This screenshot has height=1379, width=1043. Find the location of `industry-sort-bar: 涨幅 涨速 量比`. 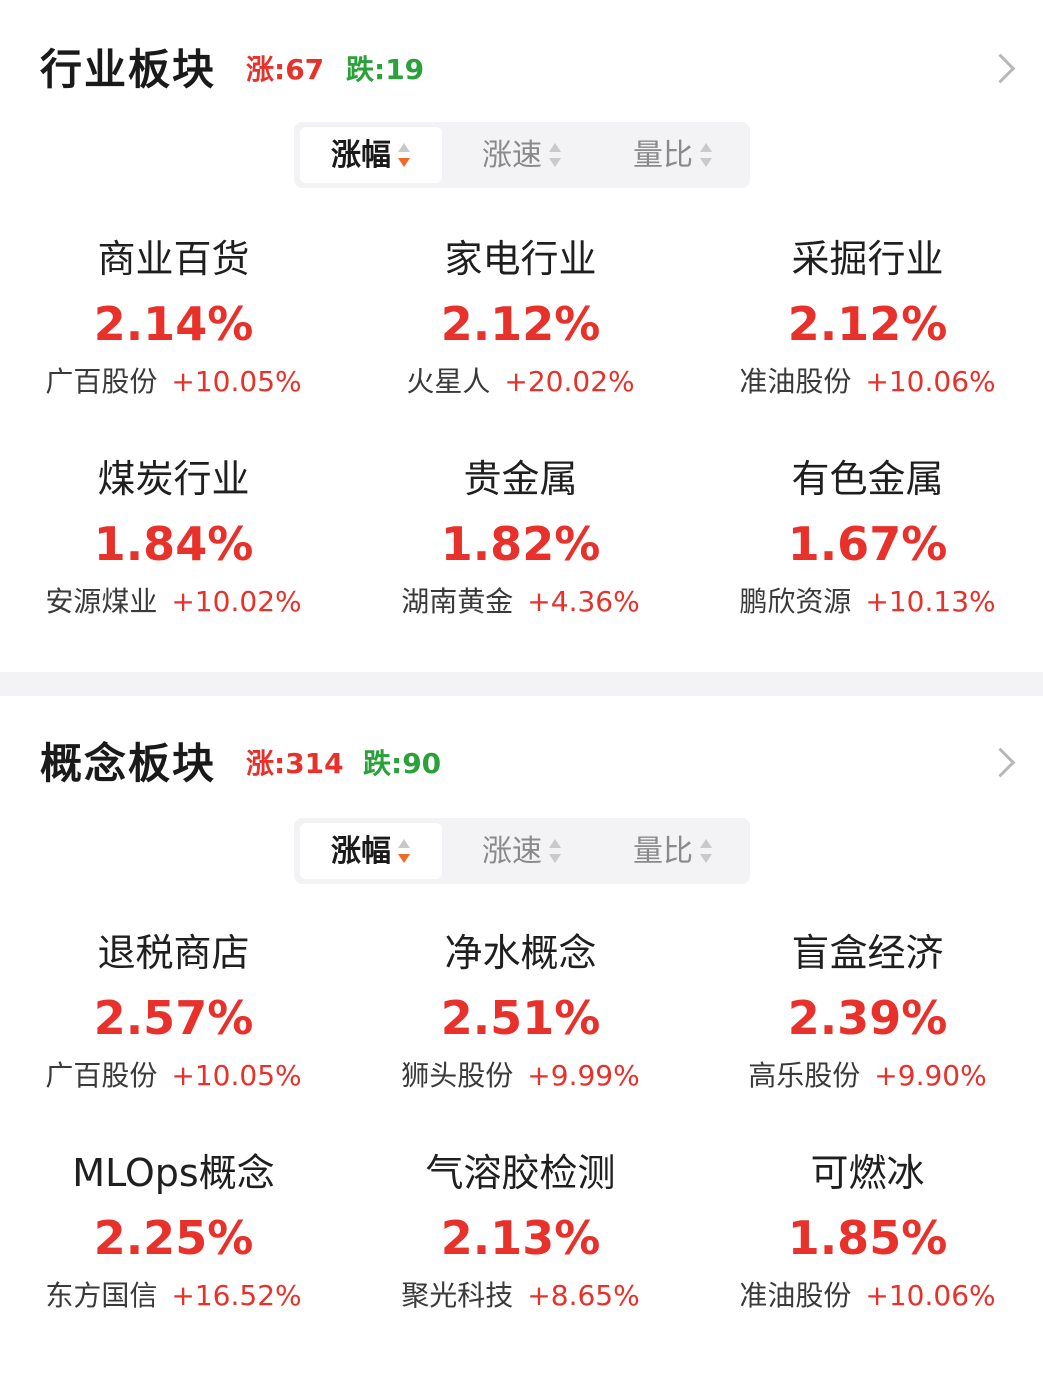

industry-sort-bar: 涨幅 涨速 量比 is located at coordinates (522, 155).